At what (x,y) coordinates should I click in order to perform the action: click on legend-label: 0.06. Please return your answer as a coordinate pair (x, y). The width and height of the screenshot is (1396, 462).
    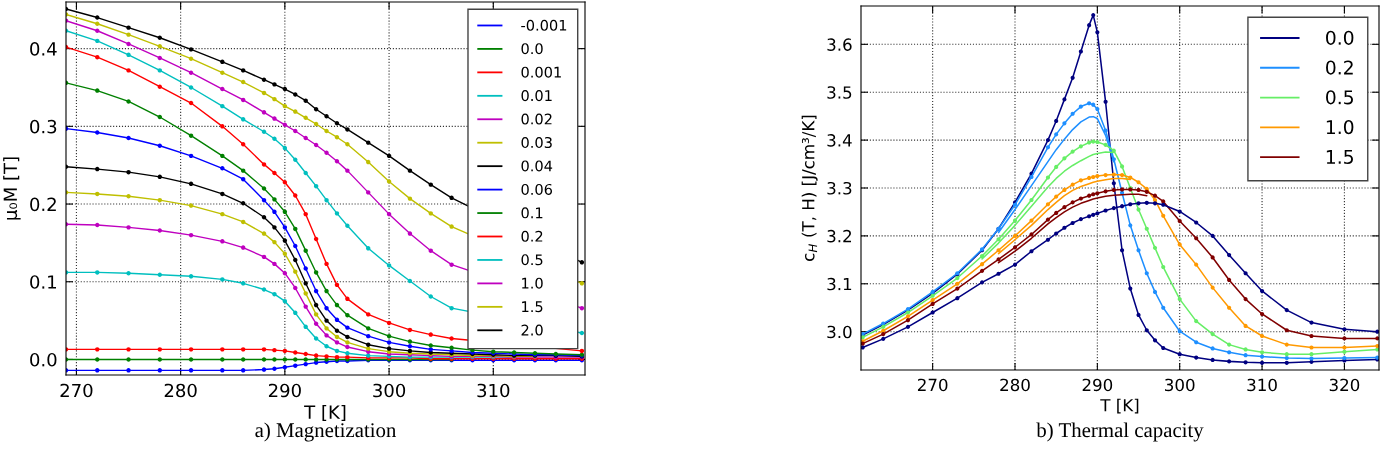
    Looking at the image, I should click on (537, 189).